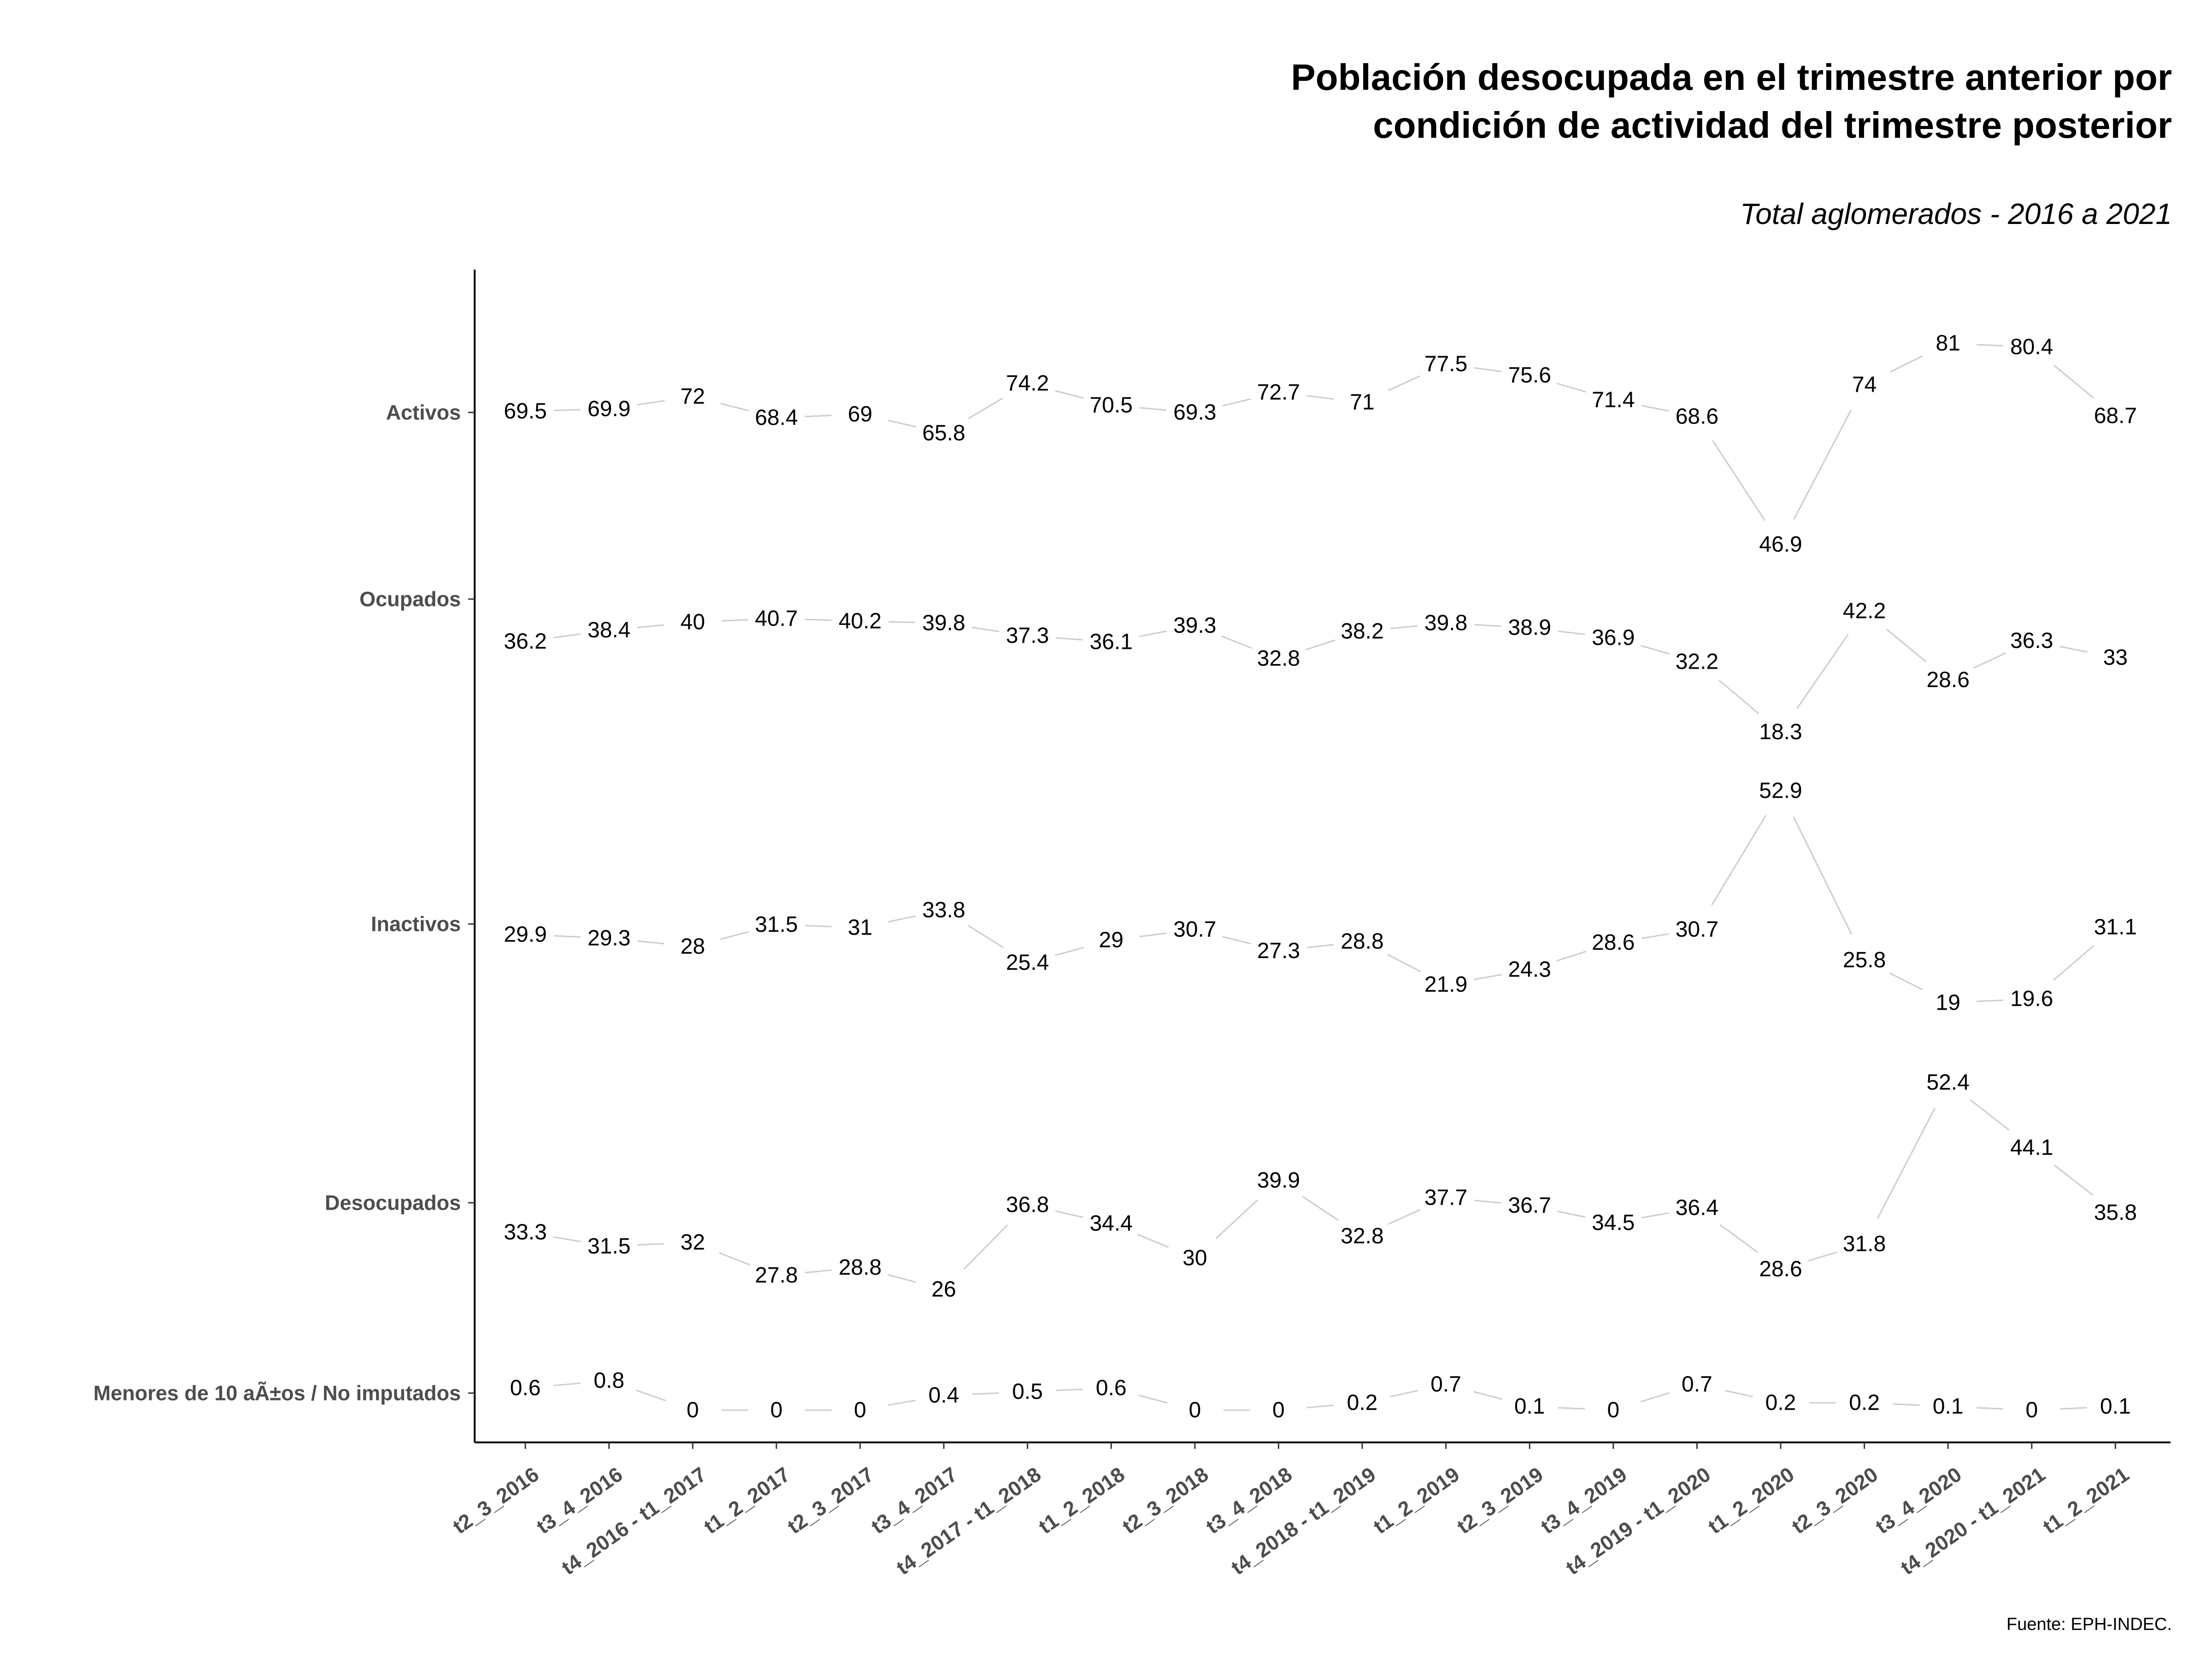  I want to click on data-label: 69.9, so click(609, 409).